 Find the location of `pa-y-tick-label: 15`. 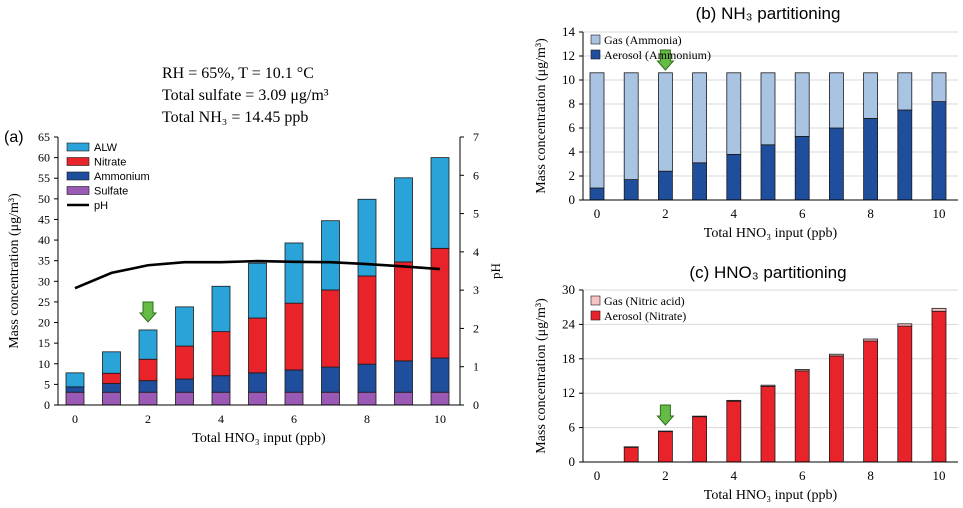

pa-y-tick-label: 15 is located at coordinates (44, 343).